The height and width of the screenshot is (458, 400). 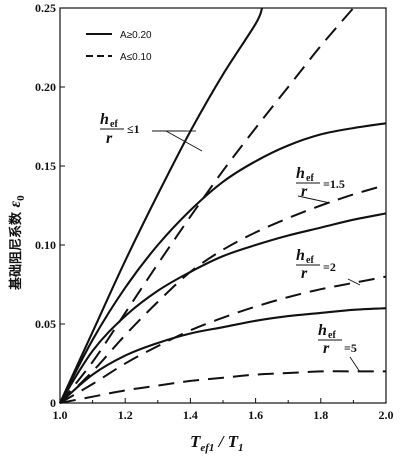 I want to click on x-tick-label: 1.2, so click(x=125, y=415).